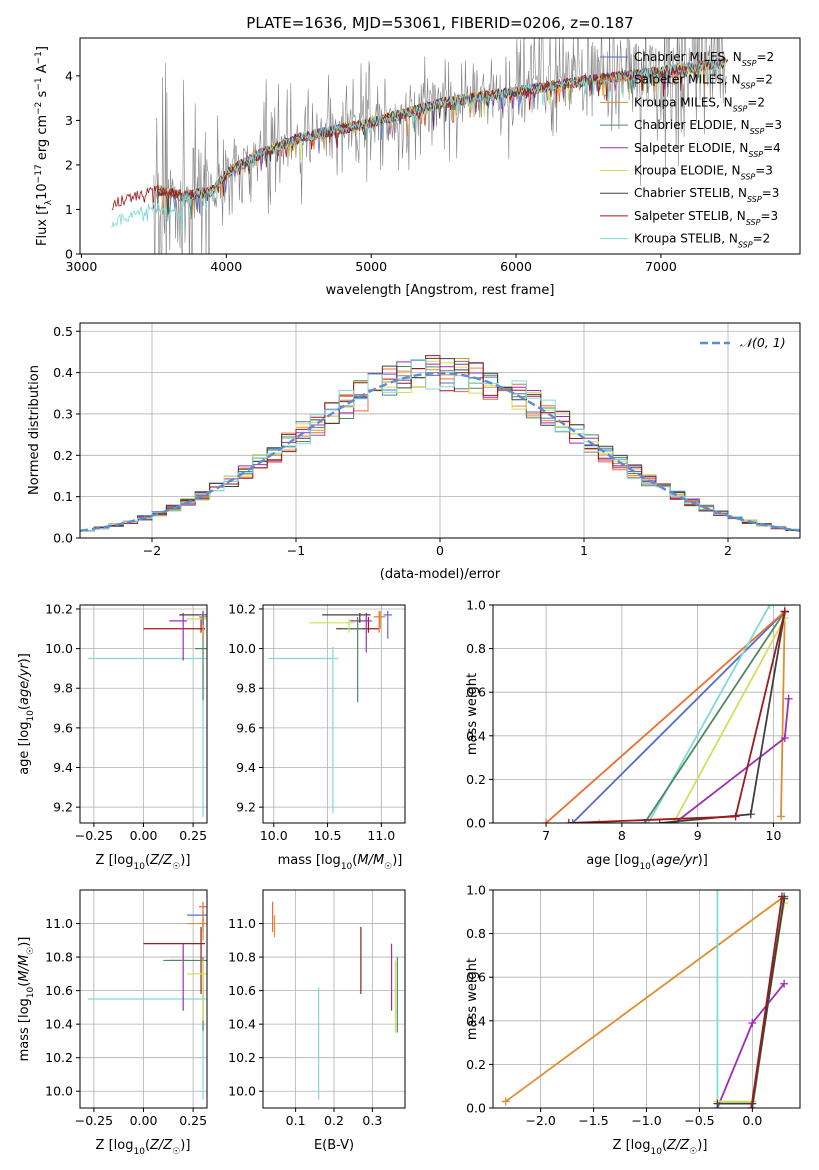 This screenshot has height=1170, width=819. I want to click on y-tick-label: 2, so click(69, 164).